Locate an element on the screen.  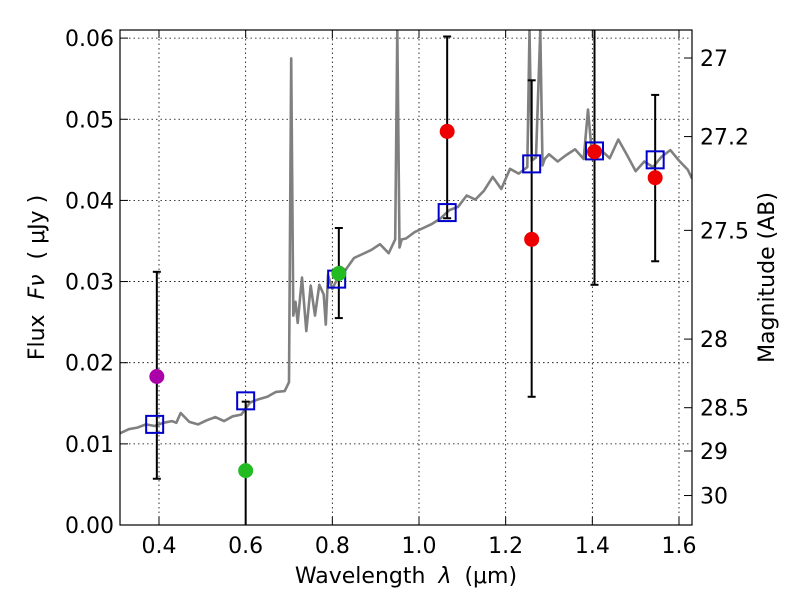
x-axis-unit: (μm) is located at coordinates (490, 576).